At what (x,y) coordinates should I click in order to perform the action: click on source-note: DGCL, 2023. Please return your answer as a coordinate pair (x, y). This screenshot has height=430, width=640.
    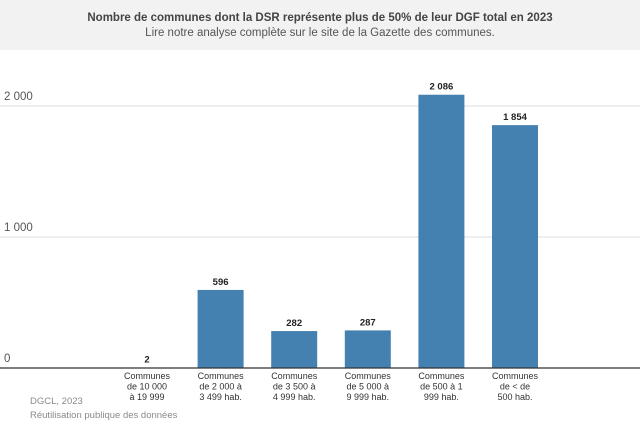
    Looking at the image, I should click on (56, 401).